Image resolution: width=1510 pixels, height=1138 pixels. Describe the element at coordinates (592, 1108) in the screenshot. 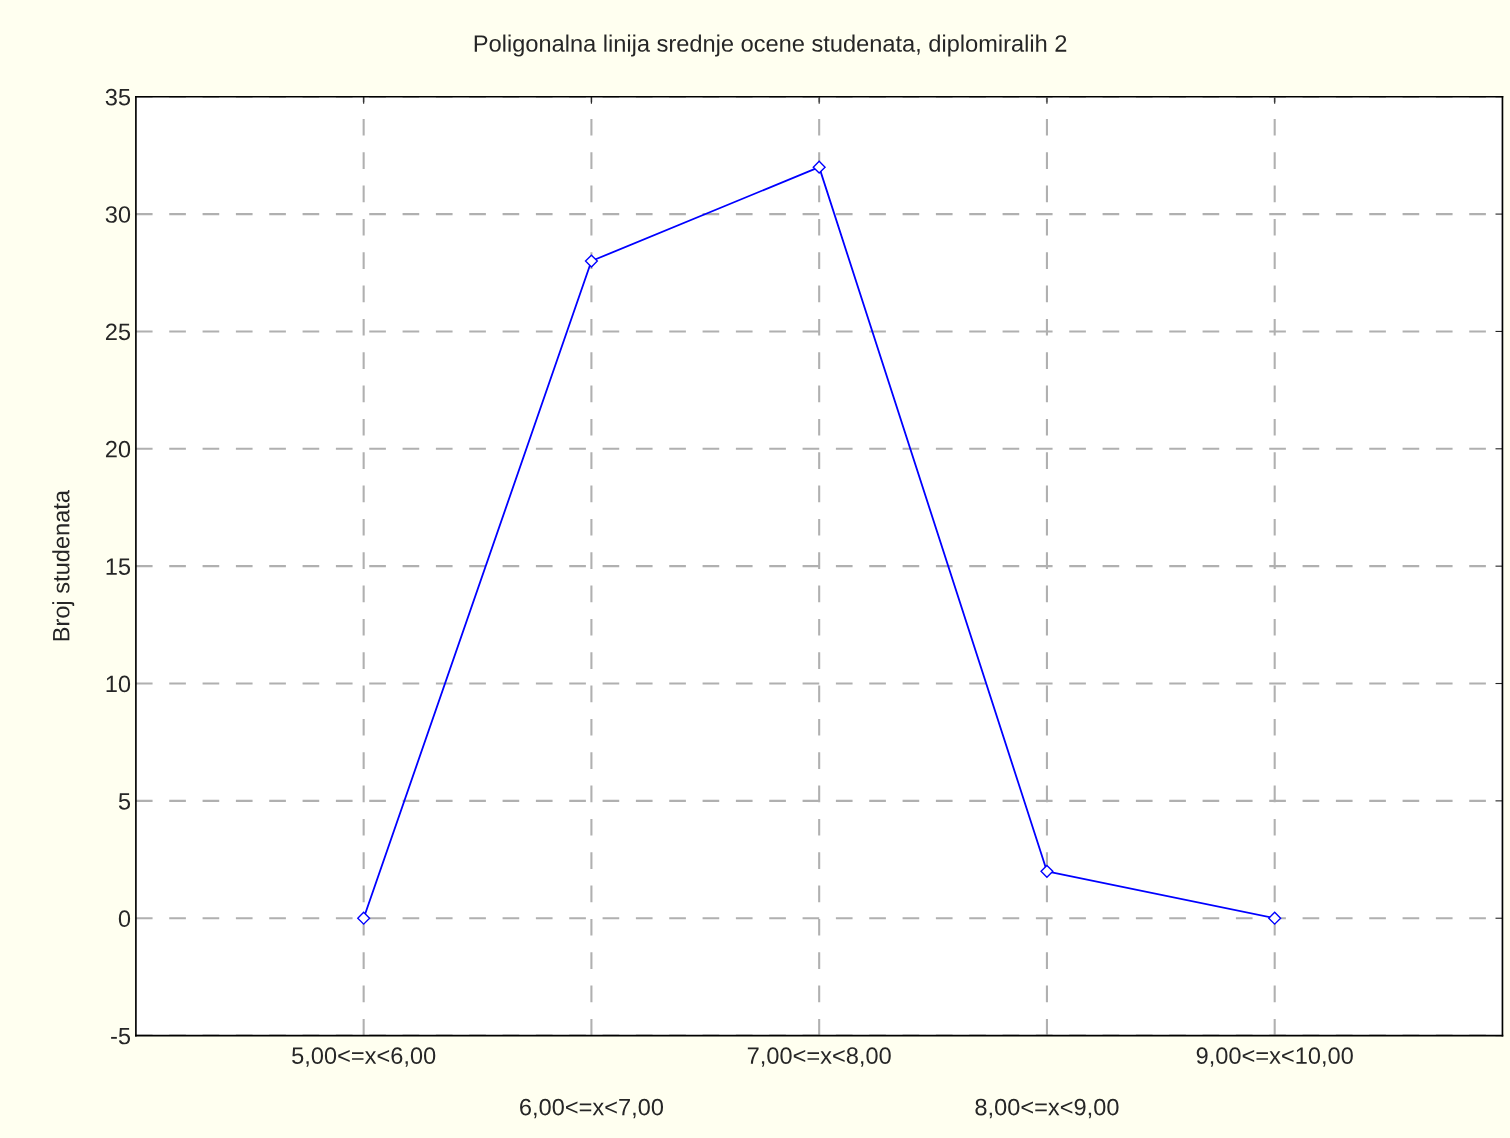

I see `x-tick-label: 6,00<=x<7,00` at that location.